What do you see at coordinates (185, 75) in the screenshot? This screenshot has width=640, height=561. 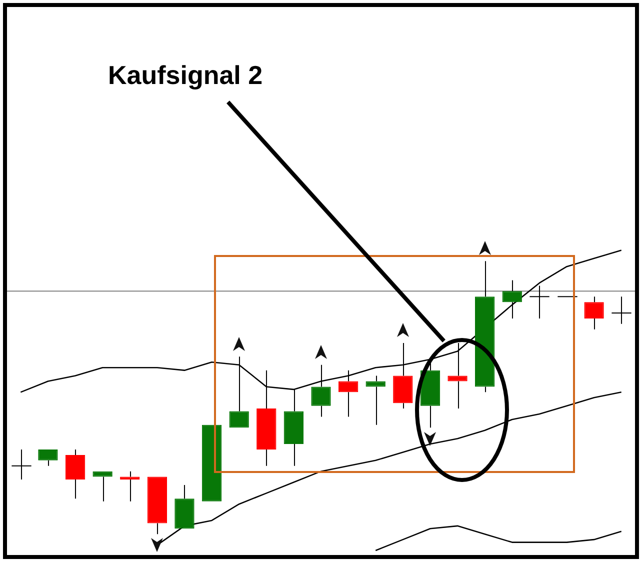 I see `text: Kaufsignal 2` at bounding box center [185, 75].